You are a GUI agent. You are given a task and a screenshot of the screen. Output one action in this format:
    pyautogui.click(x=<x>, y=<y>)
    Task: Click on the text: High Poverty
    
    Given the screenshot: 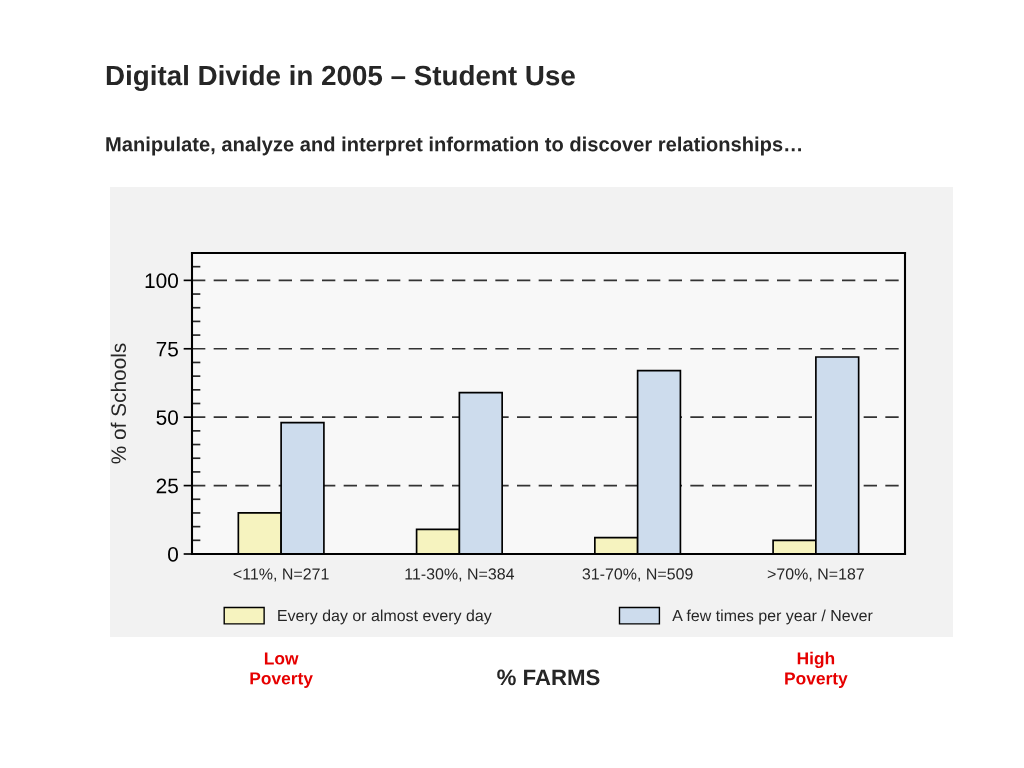 What is the action you would take?
    pyautogui.click(x=816, y=669)
    